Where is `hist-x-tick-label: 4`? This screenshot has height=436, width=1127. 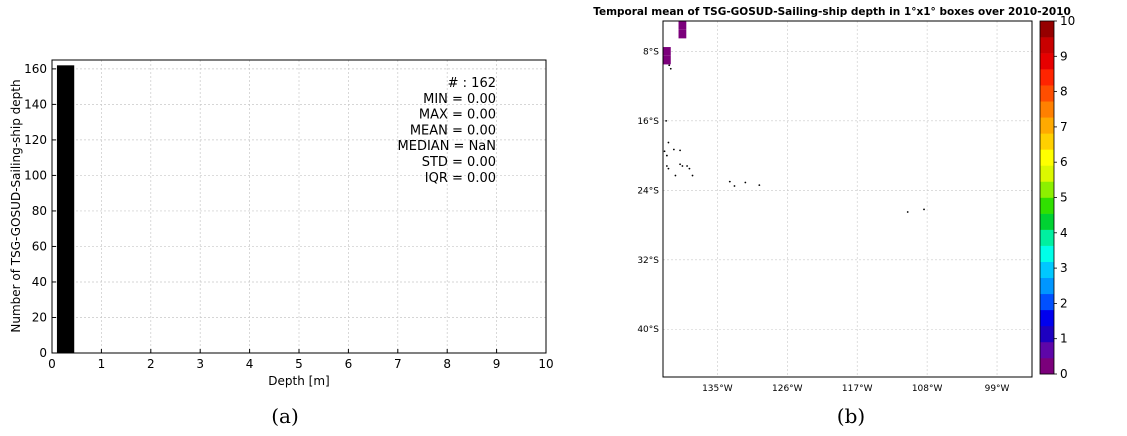
hist-x-tick-label: 4 is located at coordinates (250, 364).